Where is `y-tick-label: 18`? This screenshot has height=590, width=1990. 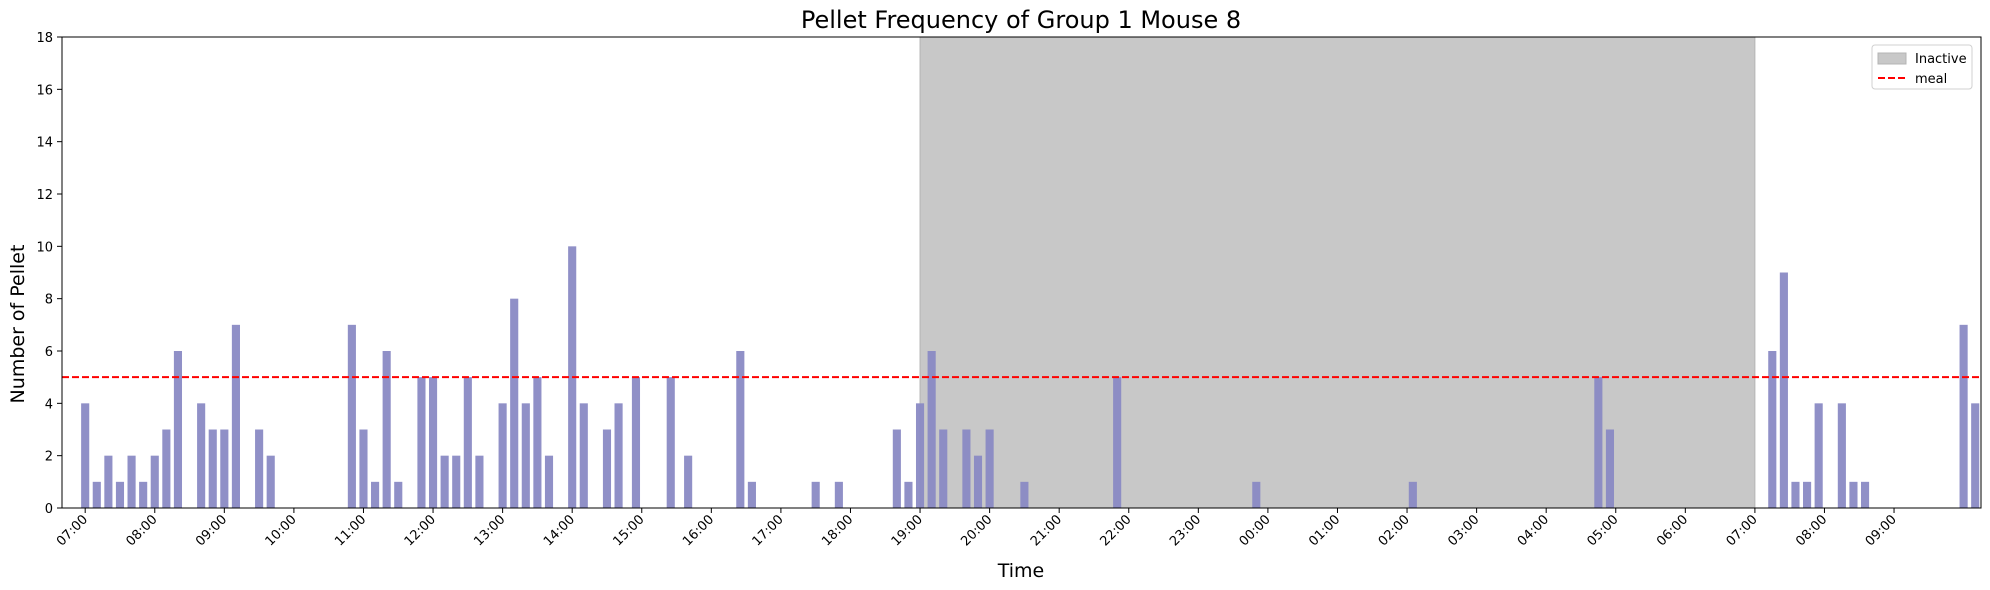
y-tick-label: 18 is located at coordinates (44, 38).